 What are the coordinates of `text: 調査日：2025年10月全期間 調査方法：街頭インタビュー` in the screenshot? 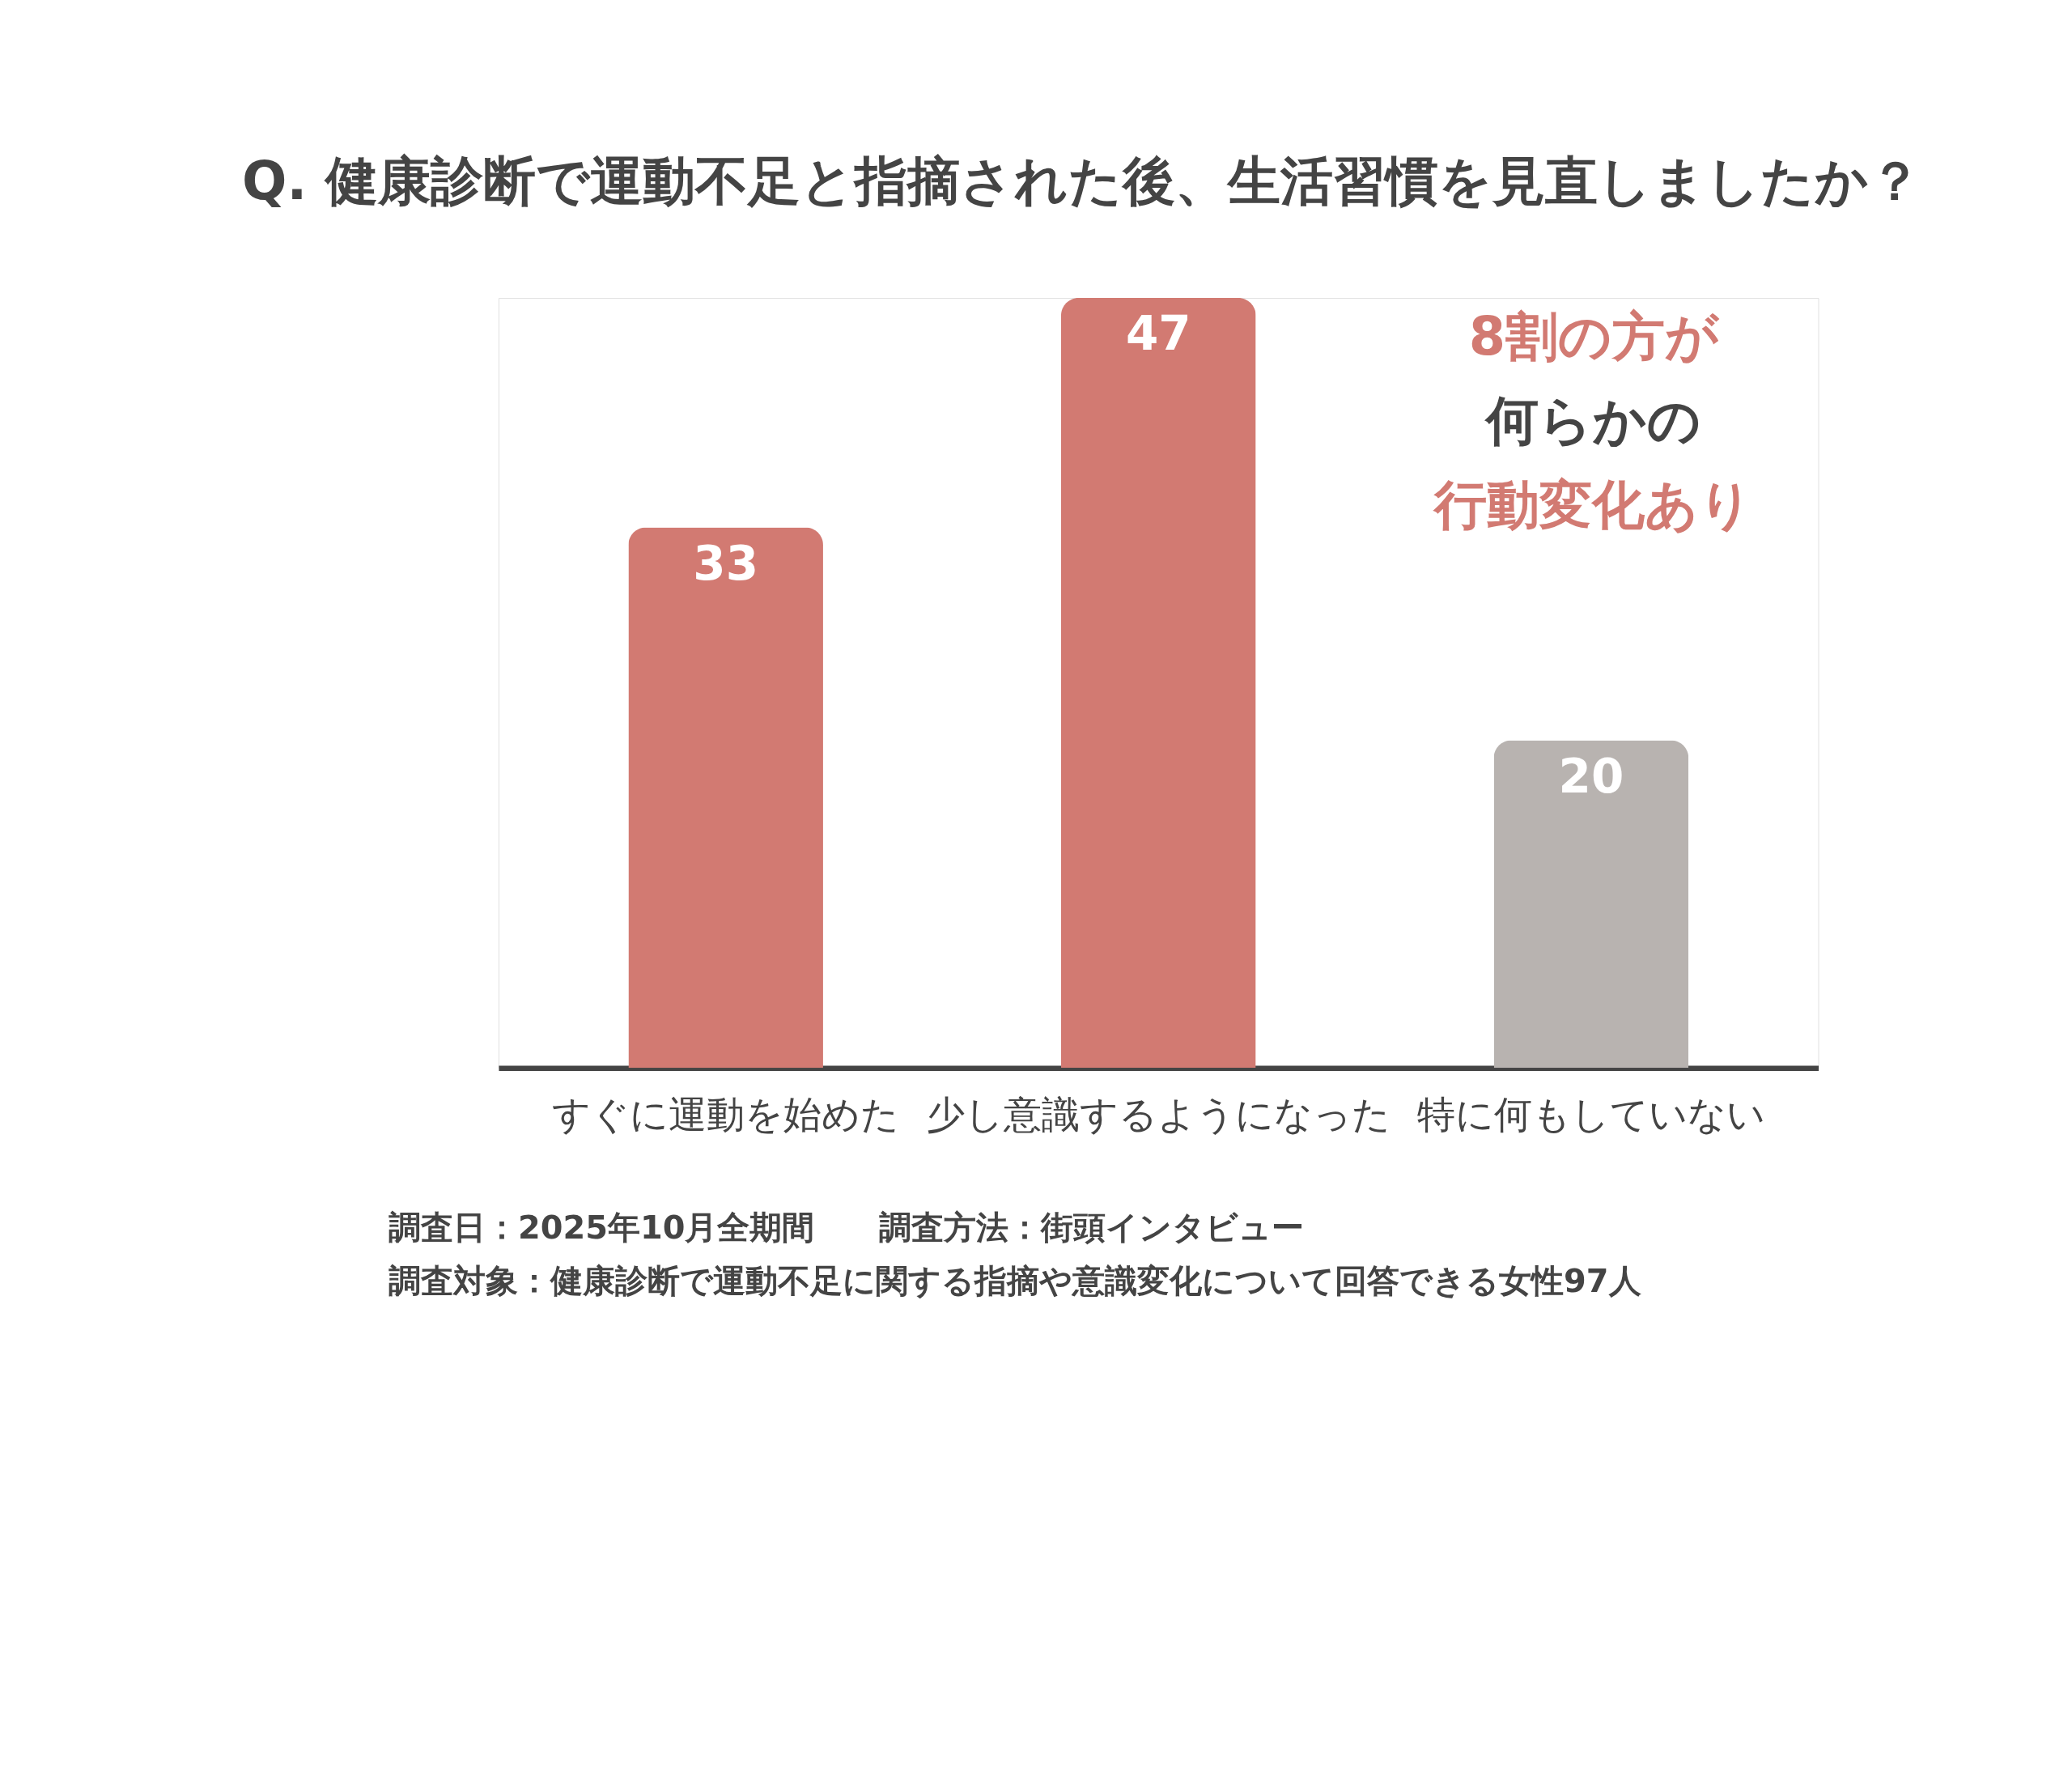 It's located at (846, 1228).